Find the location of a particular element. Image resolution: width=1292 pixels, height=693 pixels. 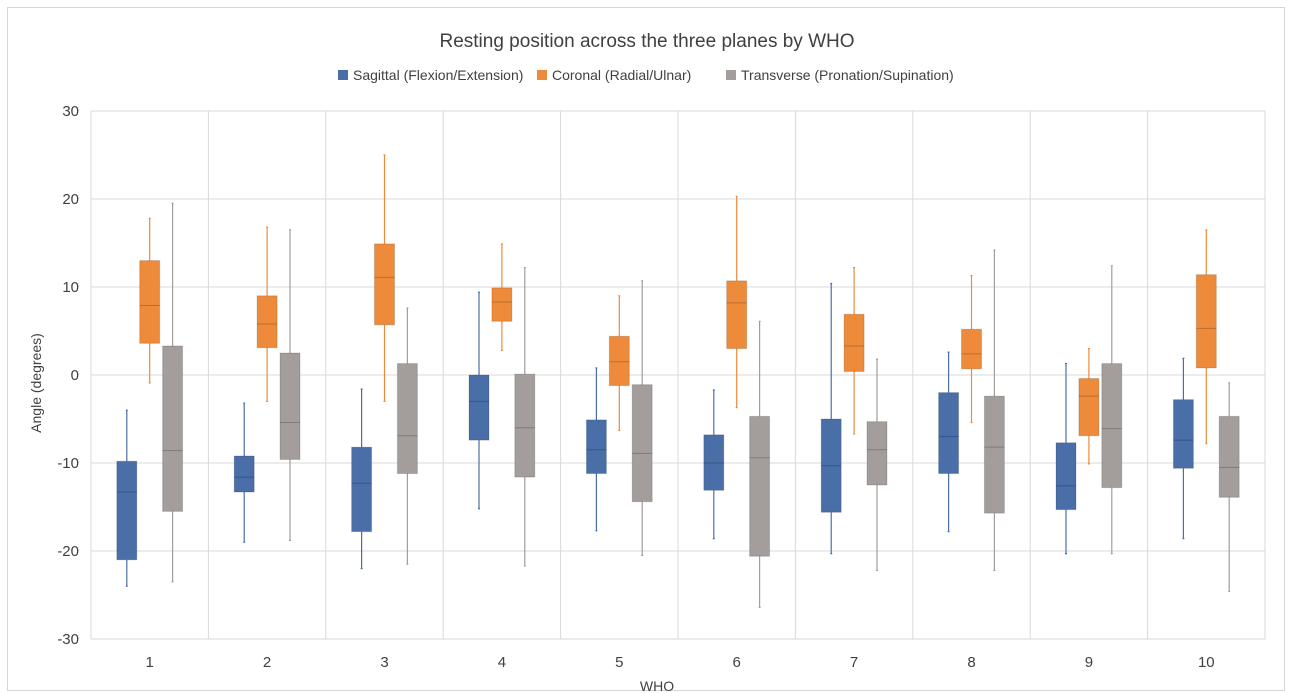

x-tick-label: 2 is located at coordinates (267, 662).